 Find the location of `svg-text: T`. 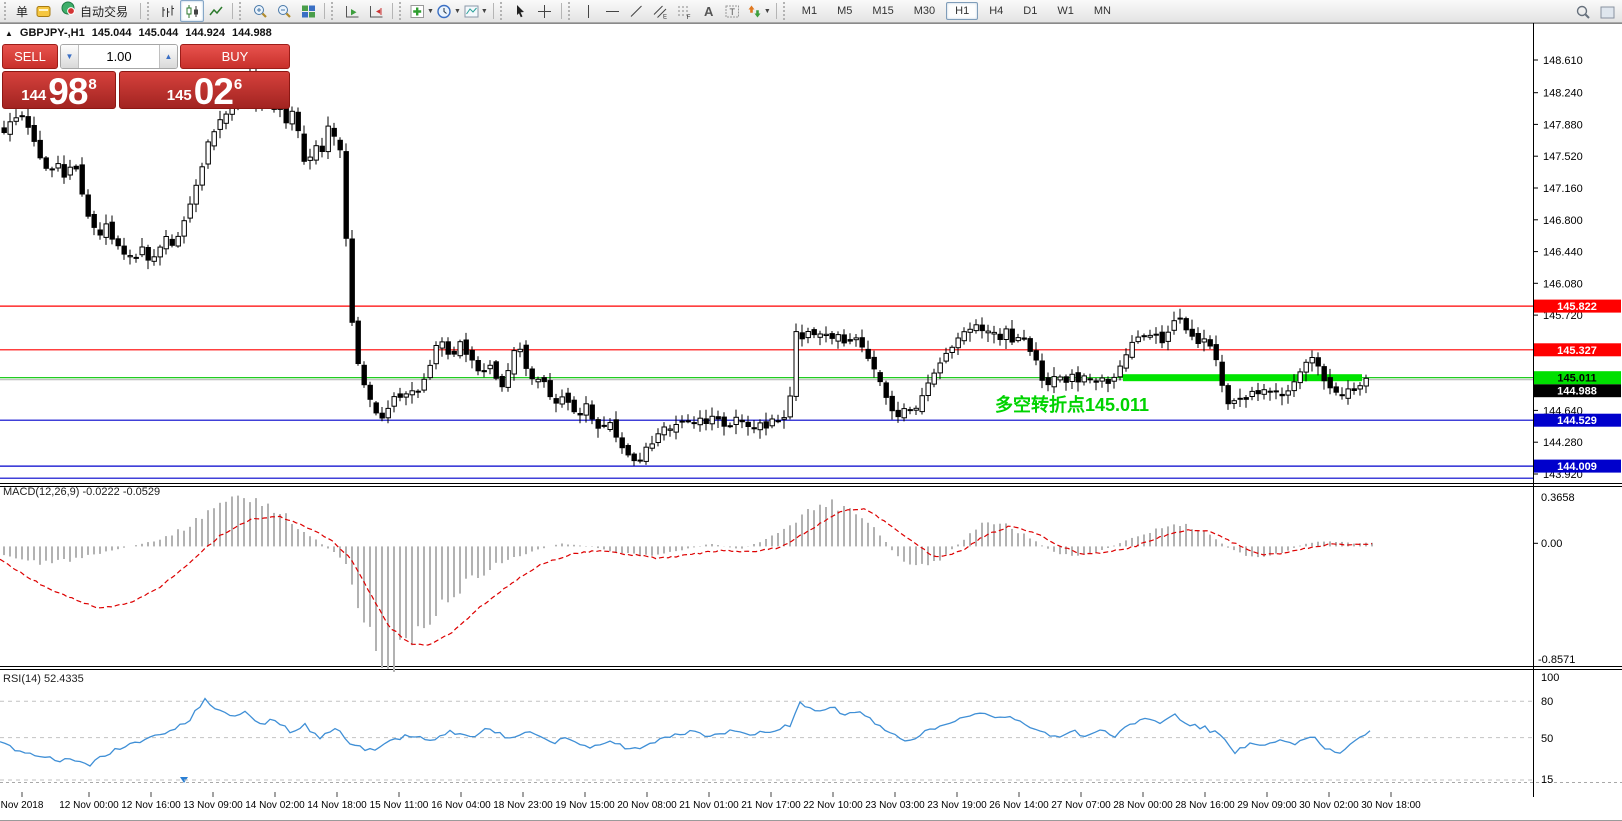

svg-text: T is located at coordinates (733, 12).